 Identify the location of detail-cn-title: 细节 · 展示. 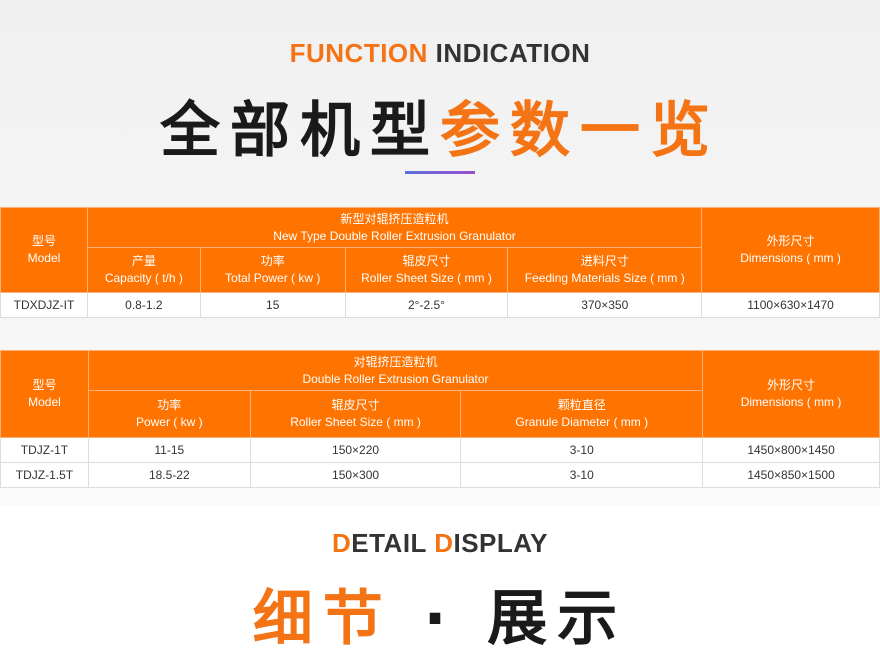
(440, 619).